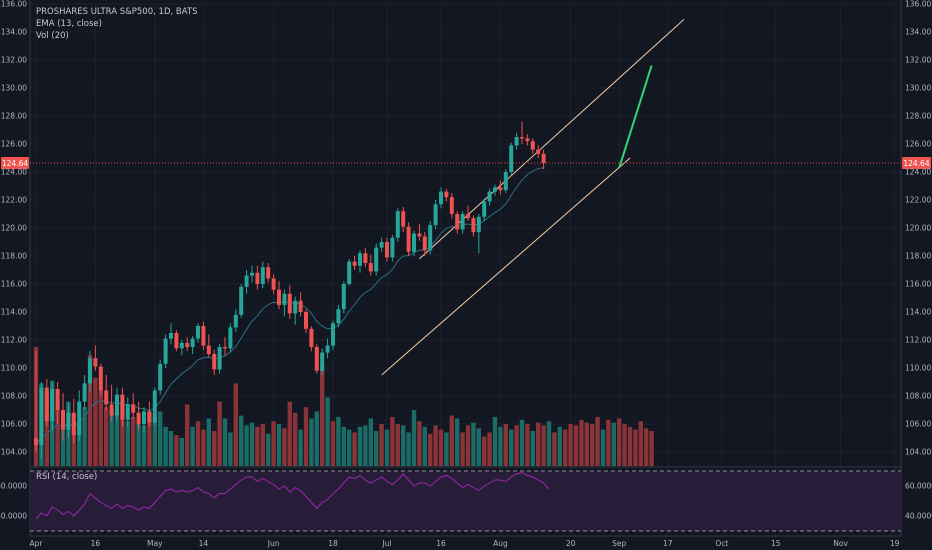 Image resolution: width=932 pixels, height=550 pixels. I want to click on y-tick-label-right: 110.00, so click(918, 368).